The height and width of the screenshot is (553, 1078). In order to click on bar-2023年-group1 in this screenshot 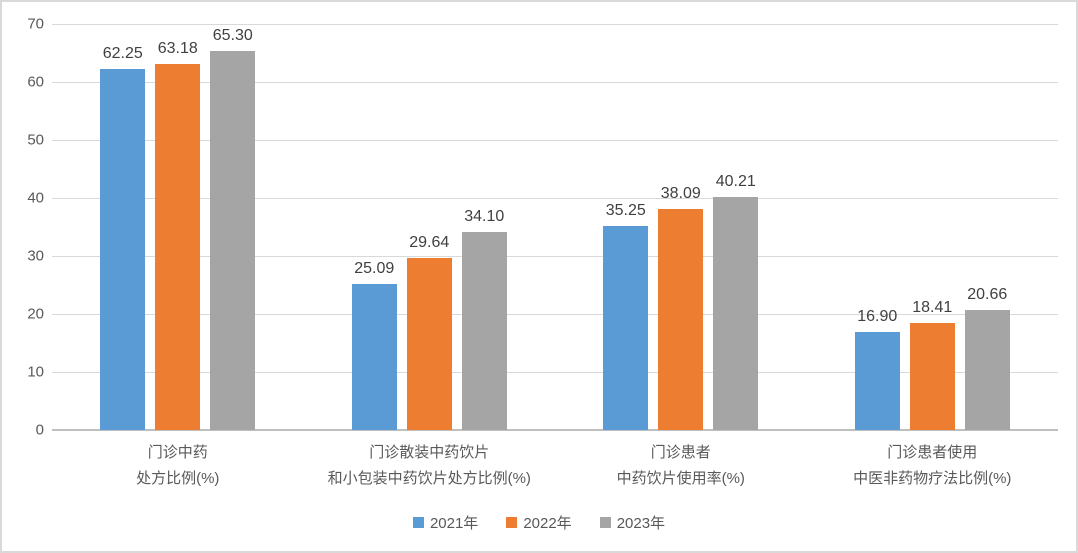, I will do `click(233, 240)`.